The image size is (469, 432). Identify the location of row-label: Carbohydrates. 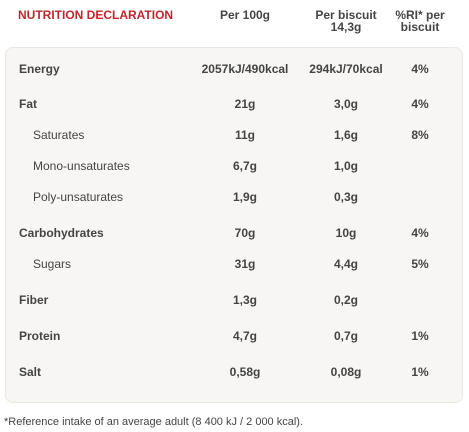
(61, 233).